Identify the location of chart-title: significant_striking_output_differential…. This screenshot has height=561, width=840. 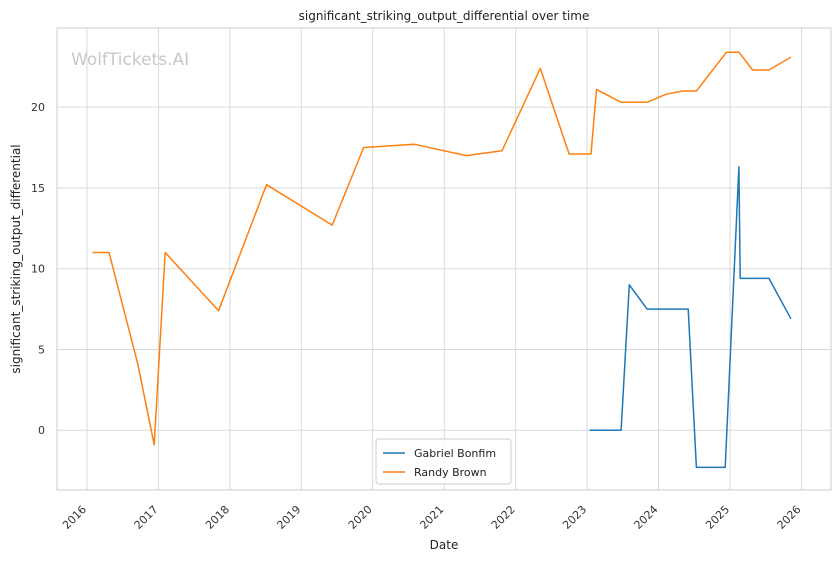
(444, 16).